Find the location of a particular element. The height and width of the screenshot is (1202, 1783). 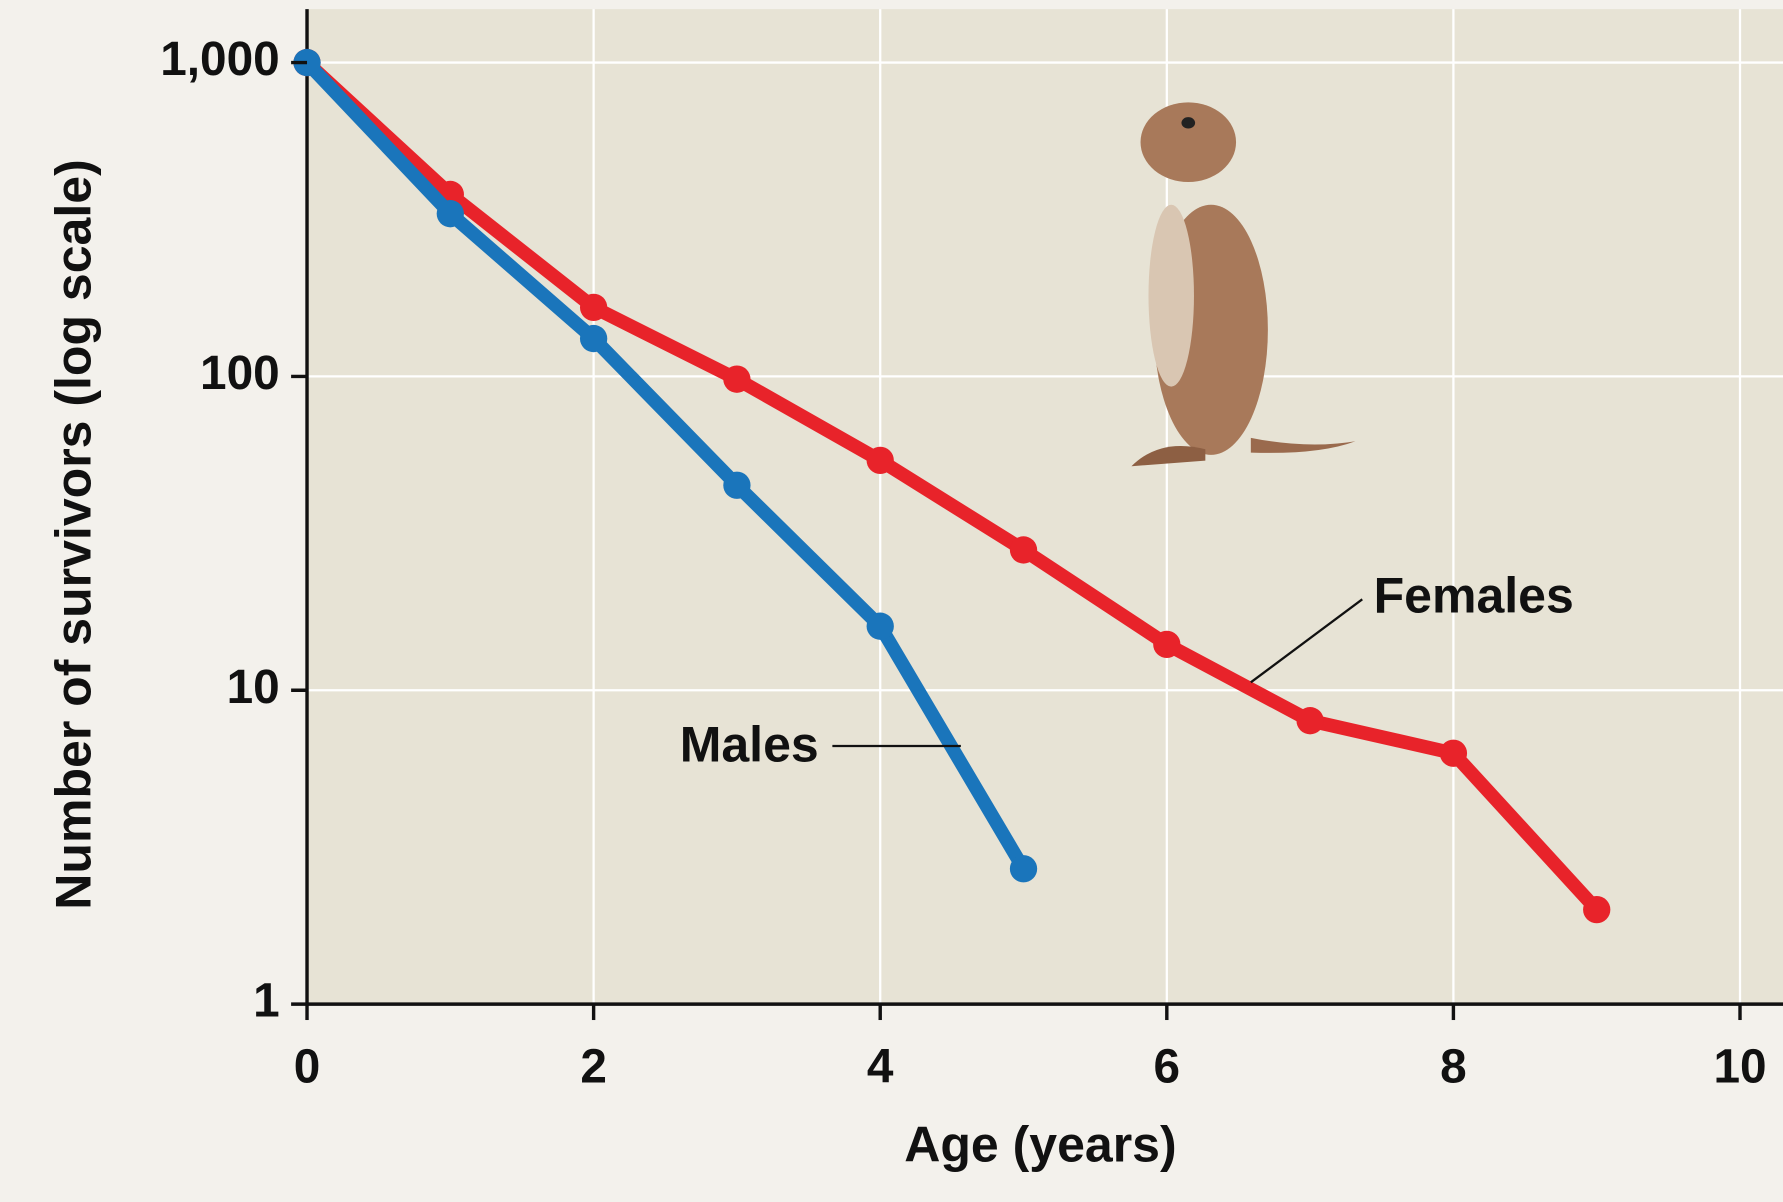

annotation-leader is located at coordinates (1306, 641).